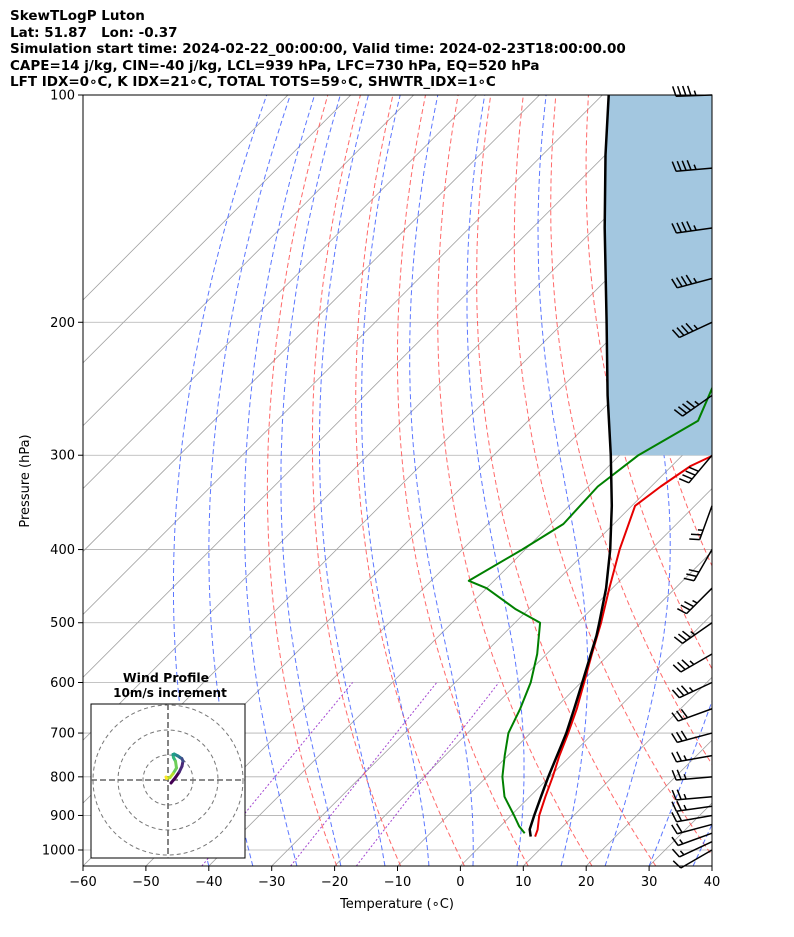 The width and height of the screenshot is (794, 937). I want to click on x-tick-label: −30, so click(271, 882).